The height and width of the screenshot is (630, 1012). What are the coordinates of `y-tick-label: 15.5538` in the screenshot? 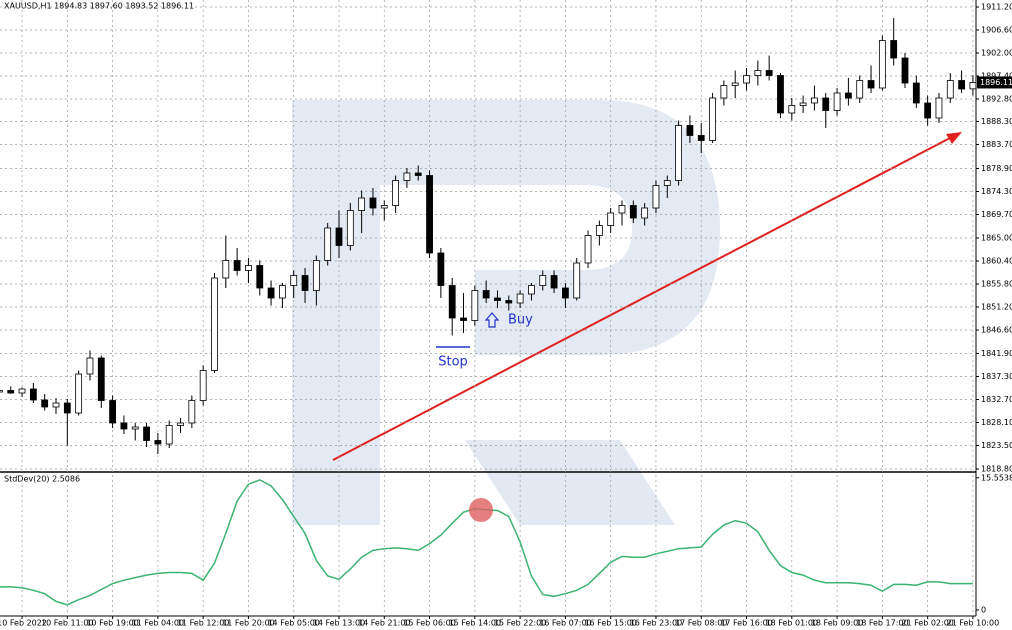 It's located at (996, 477).